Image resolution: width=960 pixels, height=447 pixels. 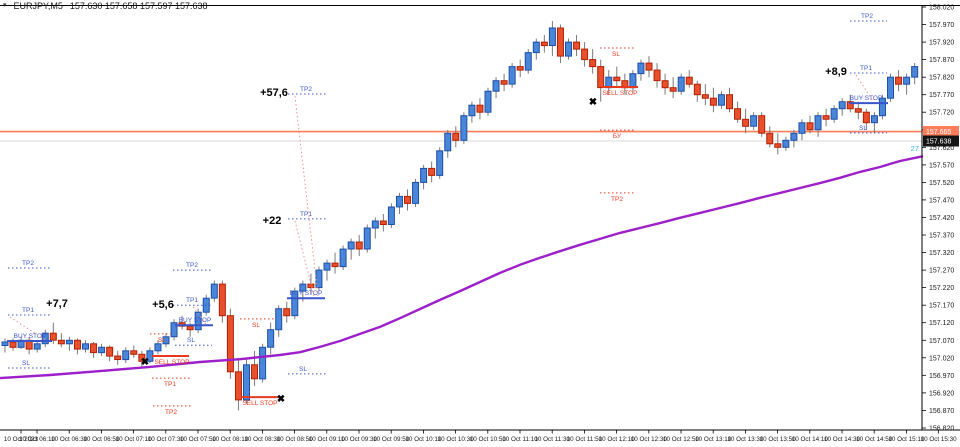 What do you see at coordinates (681, 439) in the screenshot?
I see `time-axis-label: 10 Oct 12:50` at bounding box center [681, 439].